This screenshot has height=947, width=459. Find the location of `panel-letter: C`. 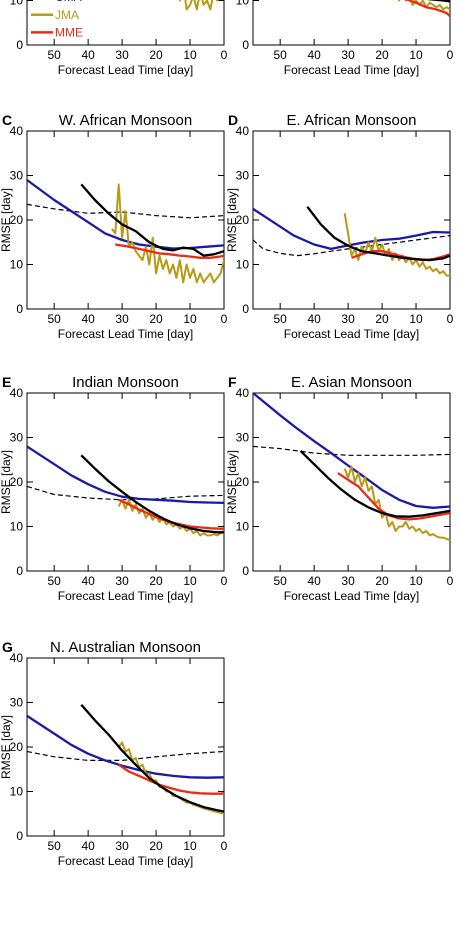

panel-letter: C is located at coordinates (7, 120).